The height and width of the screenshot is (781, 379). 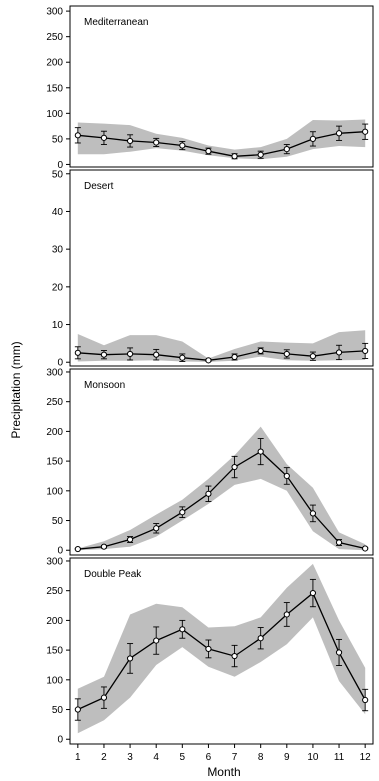 What do you see at coordinates (235, 757) in the screenshot?
I see `x-tick-label: 7` at bounding box center [235, 757].